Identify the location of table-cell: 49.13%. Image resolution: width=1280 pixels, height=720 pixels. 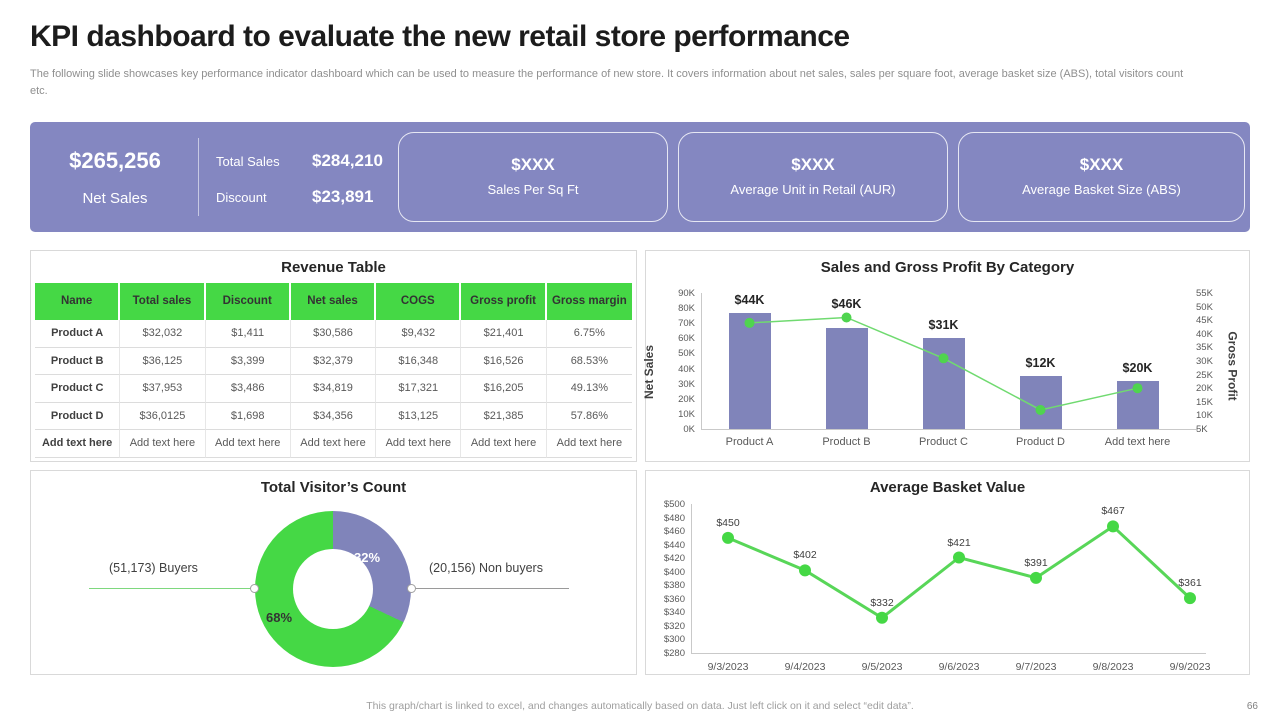
(589, 389).